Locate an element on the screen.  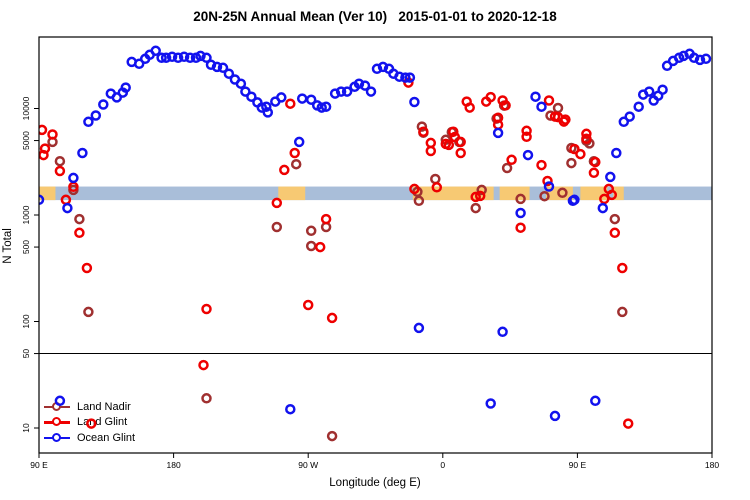
y-tick-label: 1000 is located at coordinates (26, 214).